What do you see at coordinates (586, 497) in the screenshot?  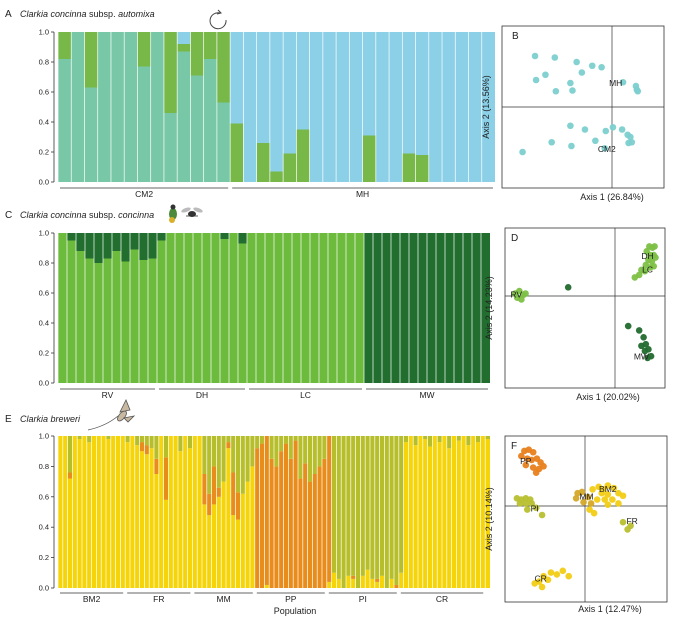 I see `cluster-label: MM` at bounding box center [586, 497].